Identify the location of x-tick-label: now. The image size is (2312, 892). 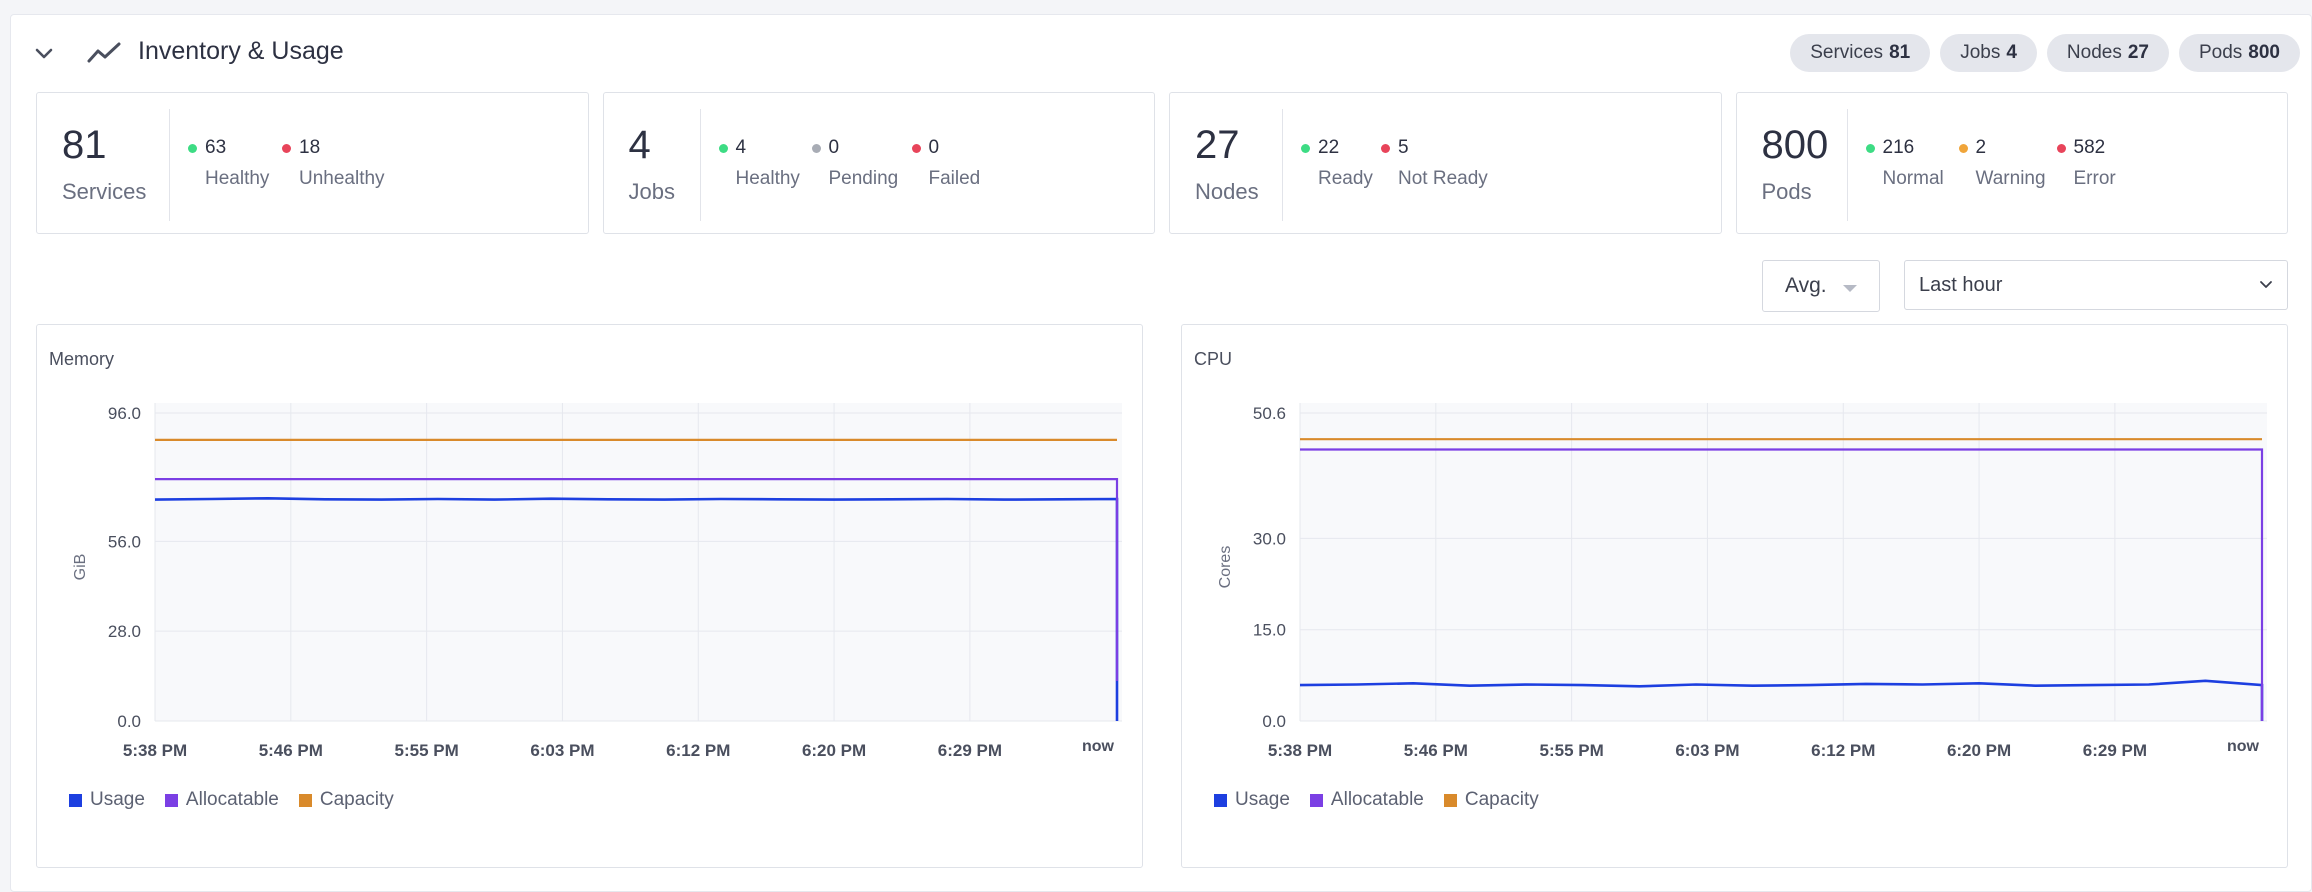
(2243, 746).